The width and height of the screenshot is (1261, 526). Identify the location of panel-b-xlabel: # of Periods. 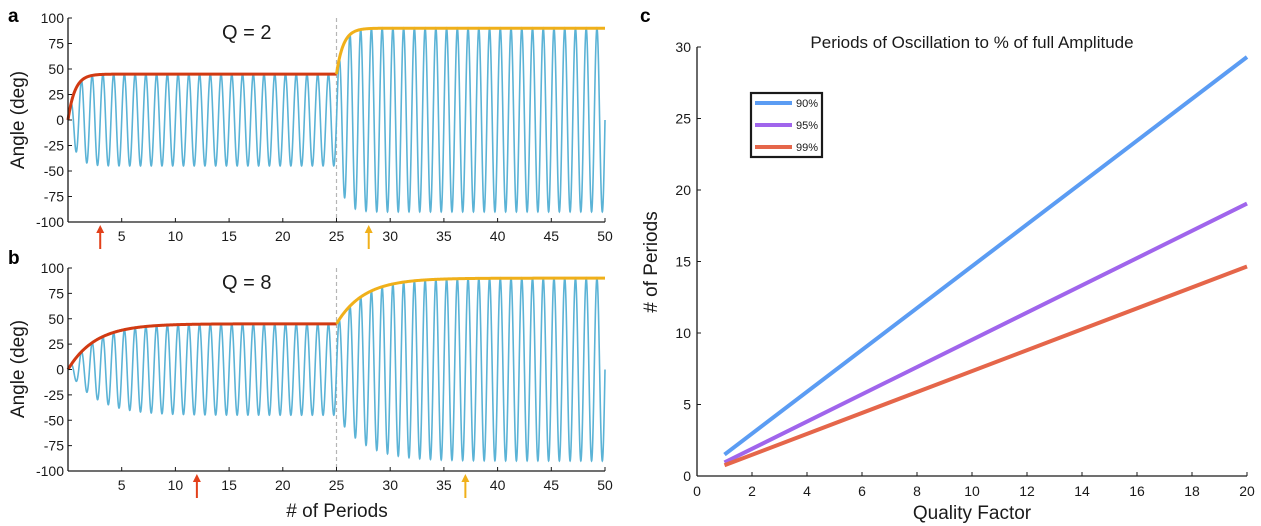
(336, 511).